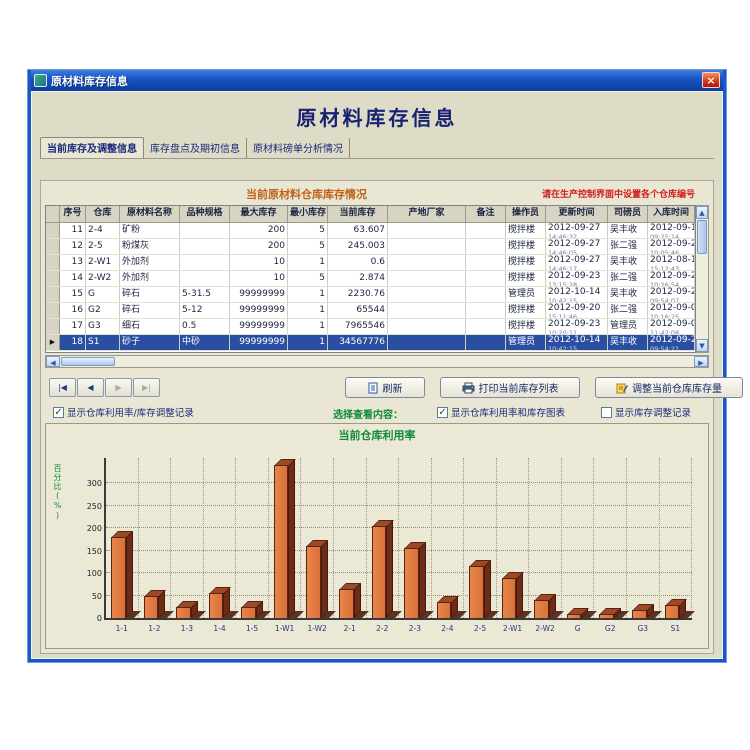 Image resolution: width=750 pixels, height=750 pixels. What do you see at coordinates (427, 214) in the screenshot?
I see `column-header: 产地厂家` at bounding box center [427, 214].